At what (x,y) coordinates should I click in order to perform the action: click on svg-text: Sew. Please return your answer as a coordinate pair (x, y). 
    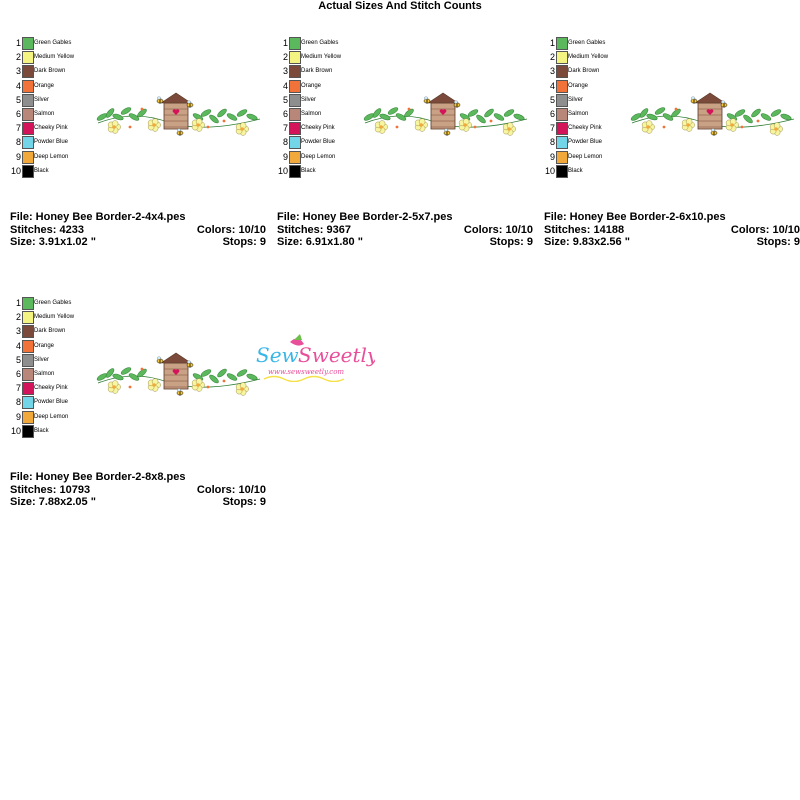
    Looking at the image, I should click on (277, 355).